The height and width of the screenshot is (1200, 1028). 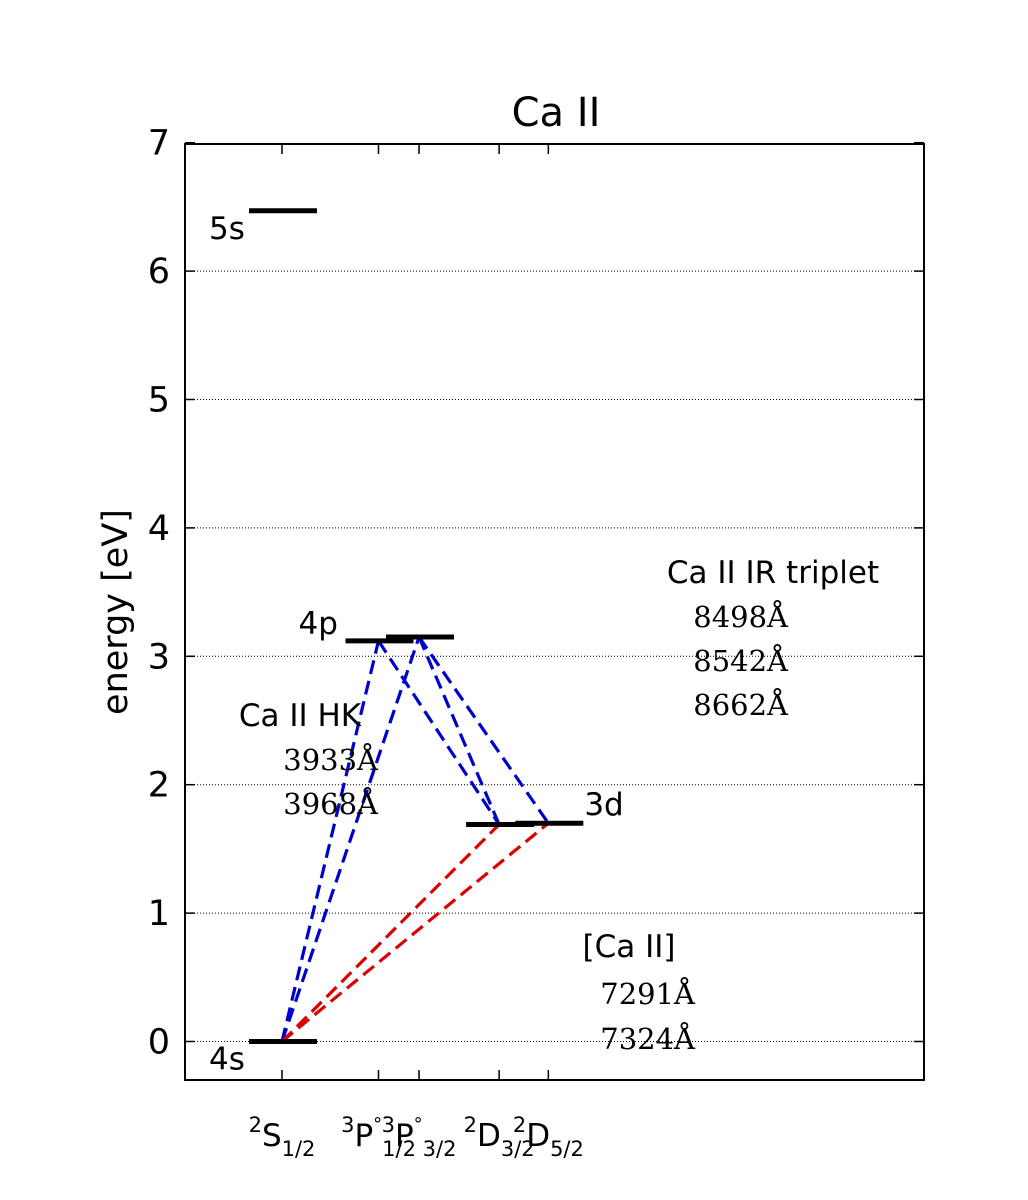 What do you see at coordinates (648, 993) in the screenshot?
I see `annotation-forbidden-line-0: 7291Å` at bounding box center [648, 993].